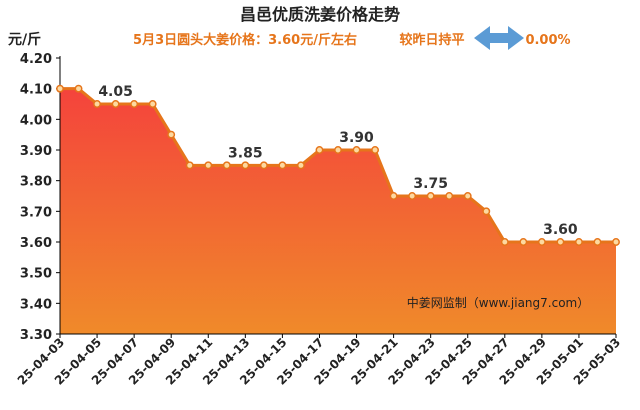 This screenshot has width=640, height=410. What do you see at coordinates (498, 302) in the screenshot?
I see `watermark: 中姜网监制（www.jiang7.com）` at bounding box center [498, 302].